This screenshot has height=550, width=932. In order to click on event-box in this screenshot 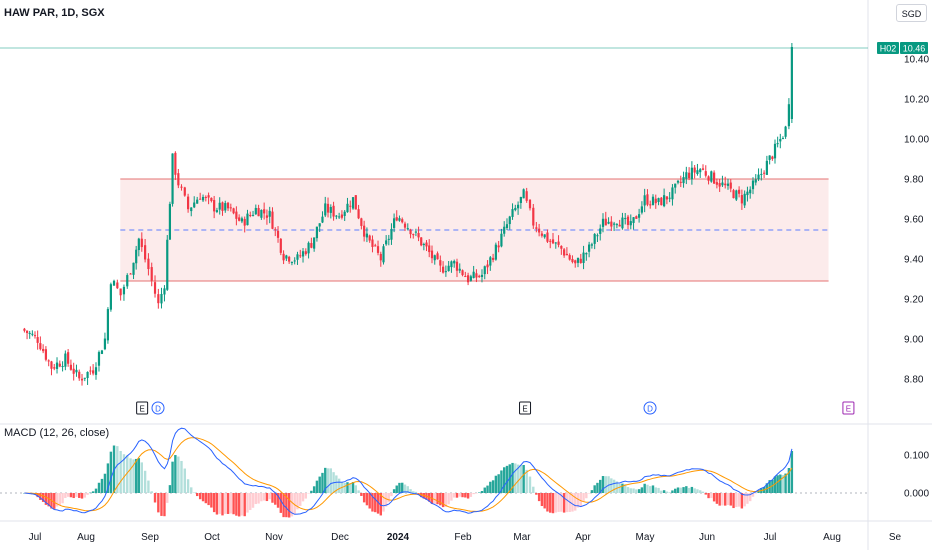, I will do `click(525, 408)`.